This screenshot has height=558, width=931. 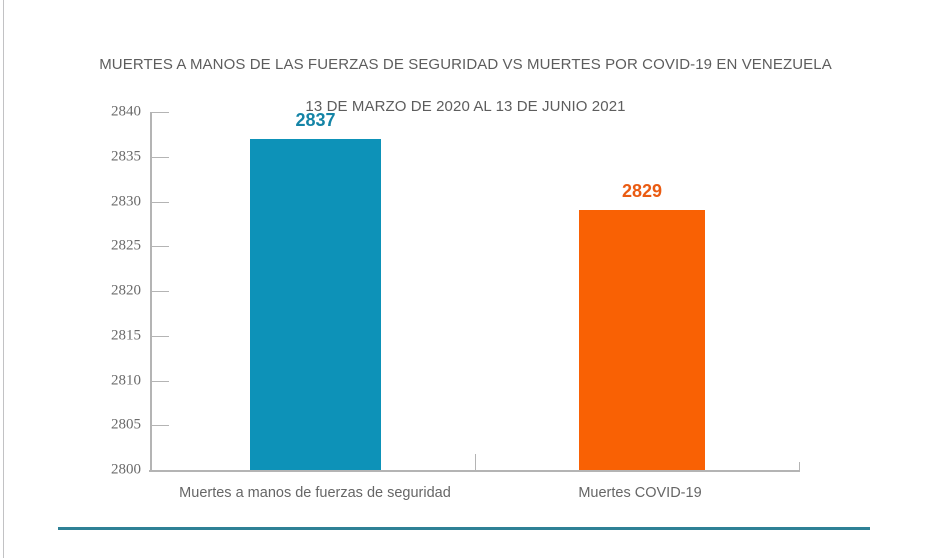 I want to click on bar-value-label: 2837, so click(x=315, y=119).